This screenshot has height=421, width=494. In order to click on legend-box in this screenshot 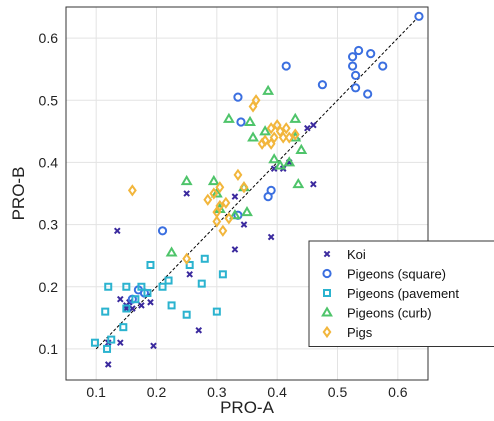, I will do `click(401, 293)`.